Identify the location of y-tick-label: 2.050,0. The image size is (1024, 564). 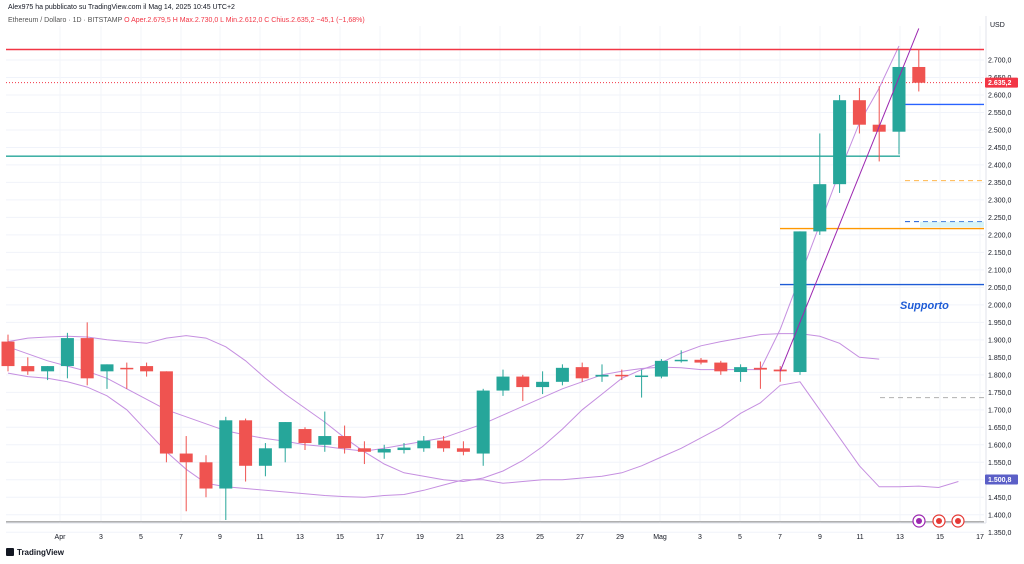
(999, 288).